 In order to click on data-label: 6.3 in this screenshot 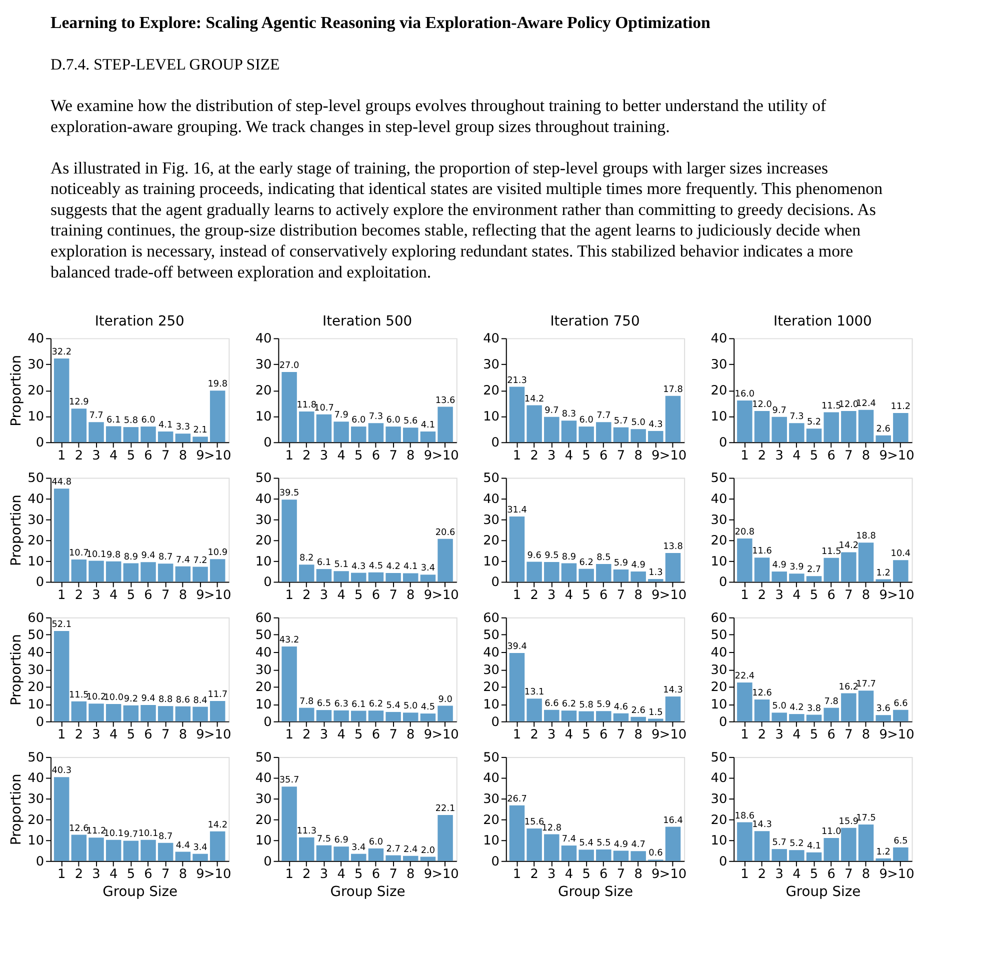, I will do `click(341, 704)`.